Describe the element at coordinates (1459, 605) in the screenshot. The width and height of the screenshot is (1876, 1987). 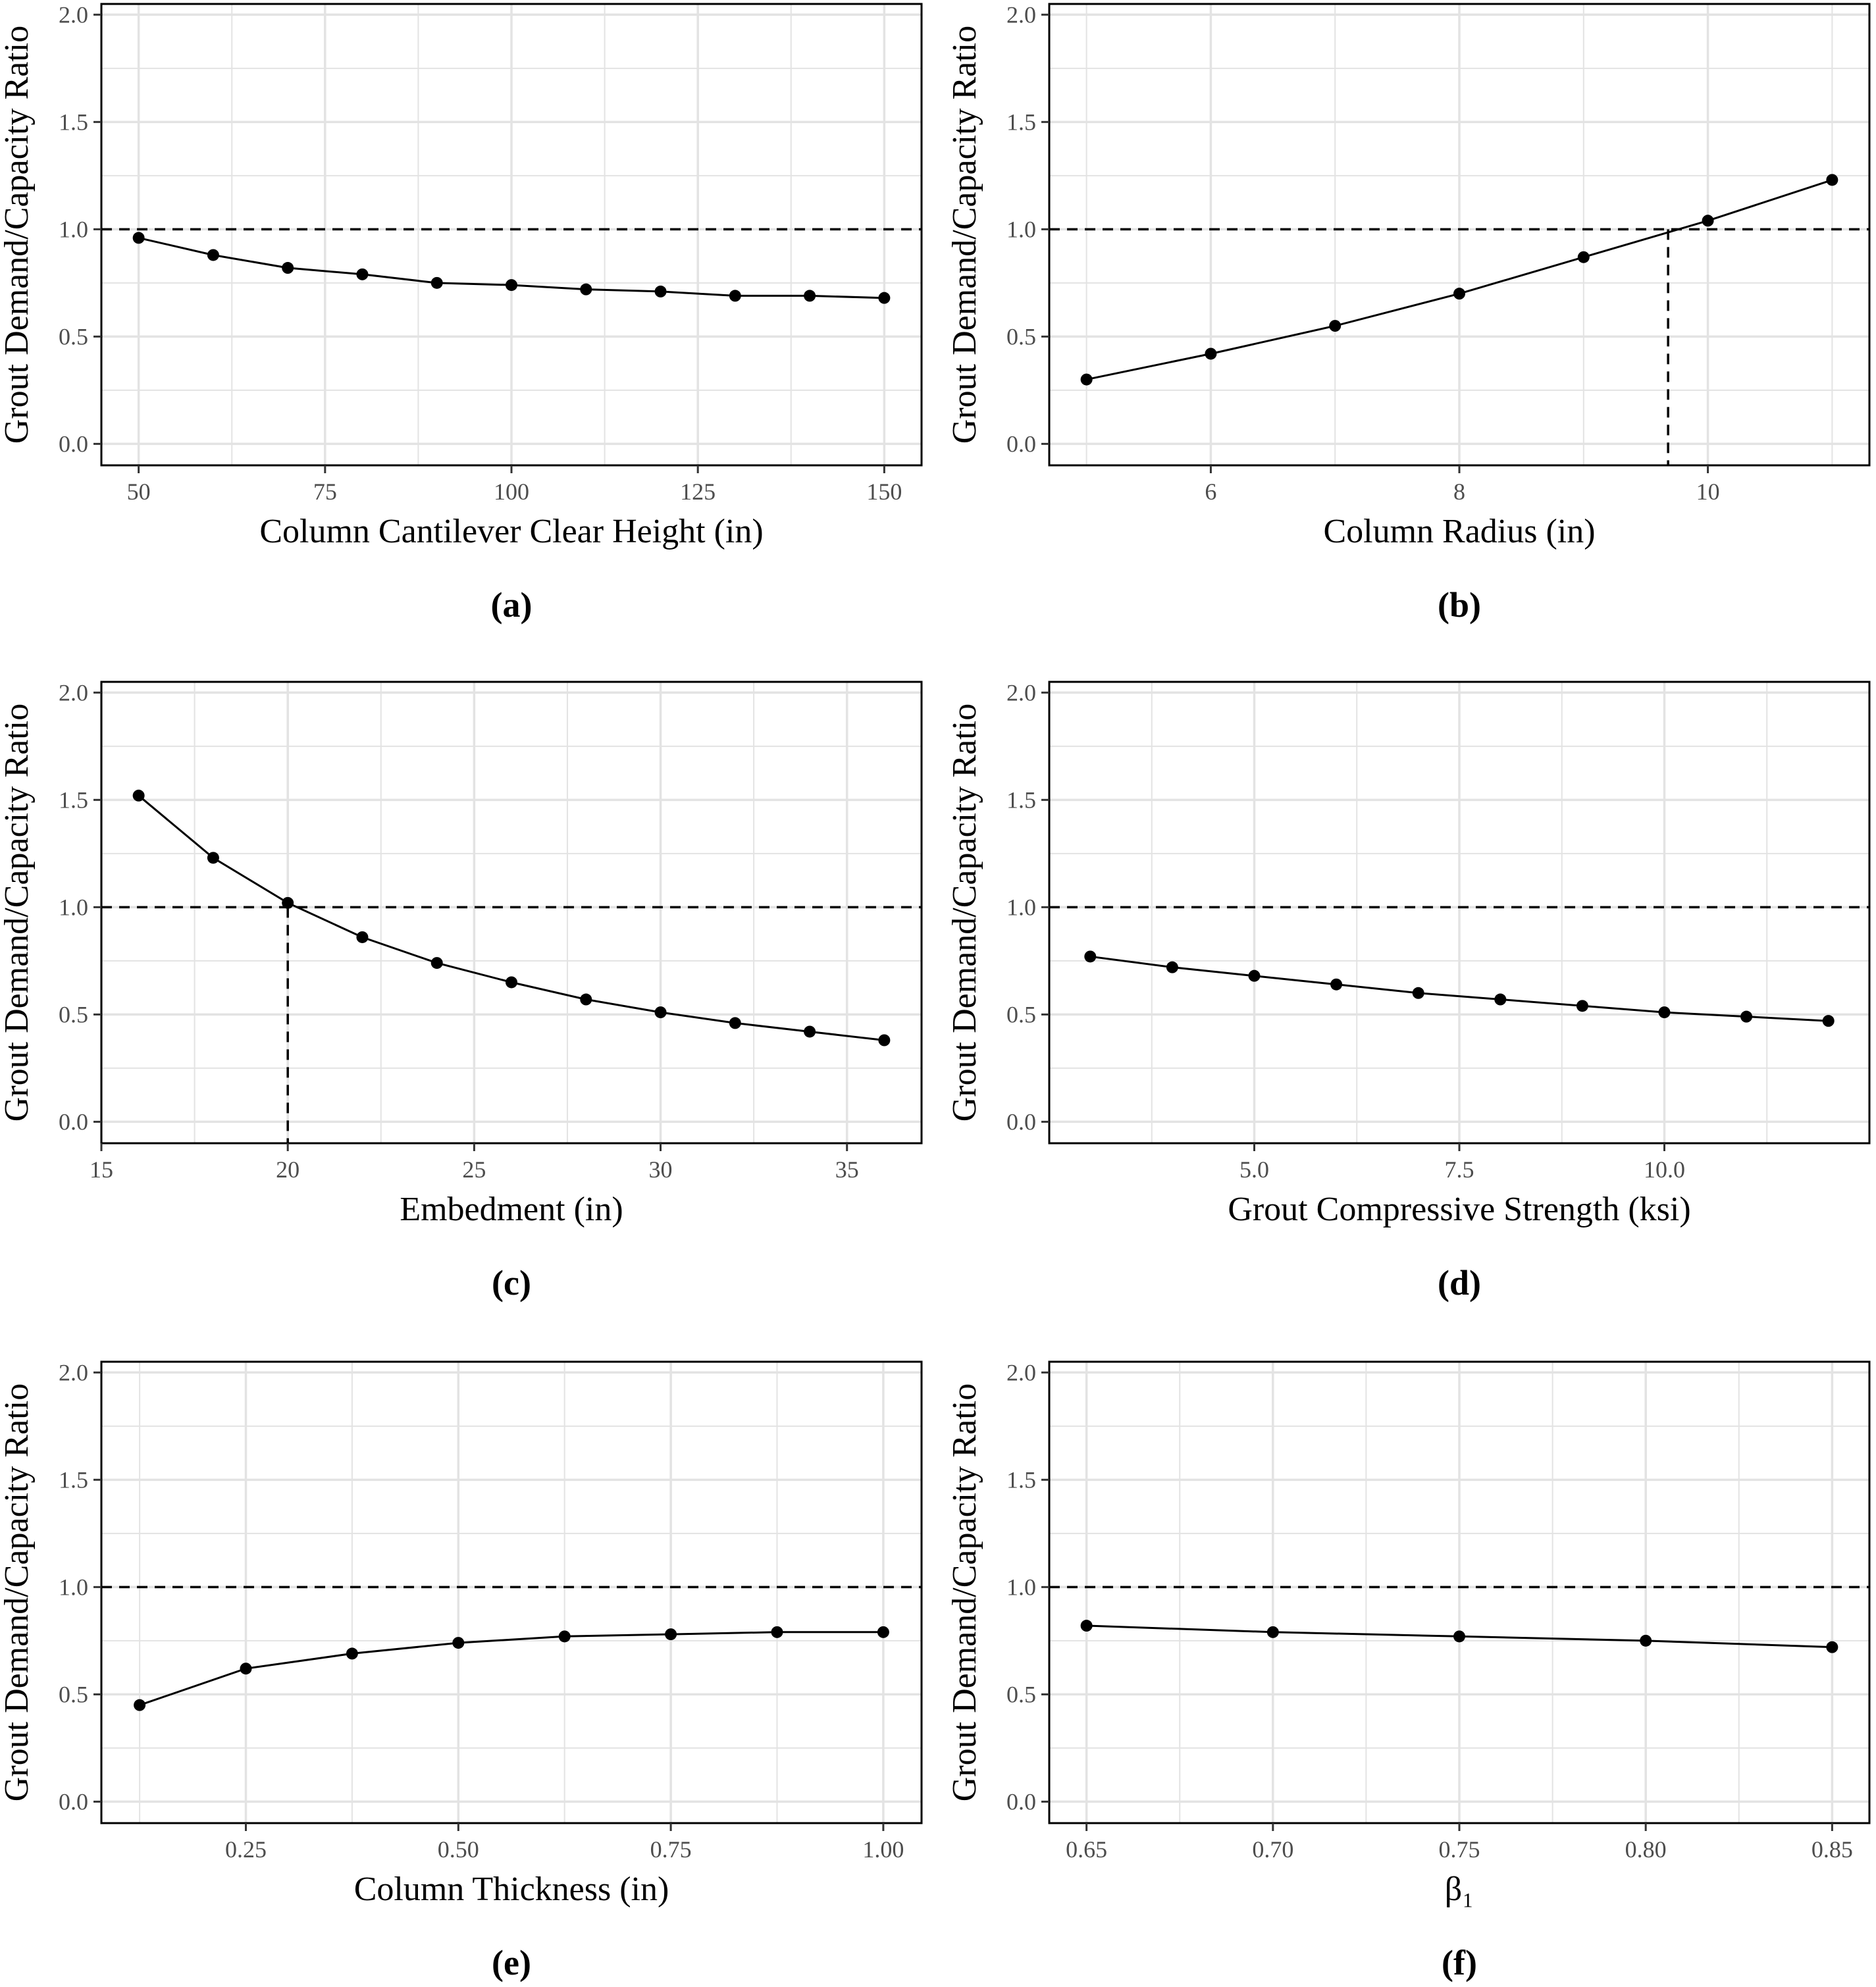
I see `panel-label: (b)` at that location.